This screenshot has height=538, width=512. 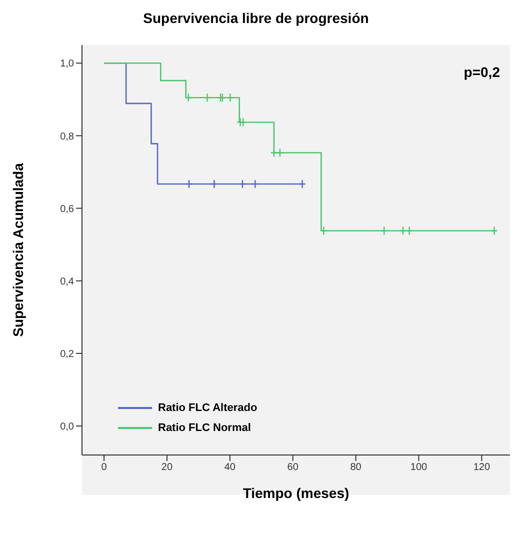 I want to click on x-tick-label: 100, so click(x=419, y=468).